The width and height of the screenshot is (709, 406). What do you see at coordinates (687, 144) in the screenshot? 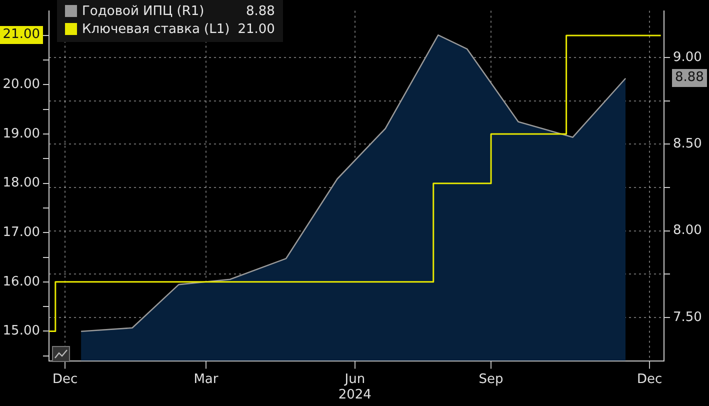
I see `y2-tick-label: 8.50` at bounding box center [687, 144].